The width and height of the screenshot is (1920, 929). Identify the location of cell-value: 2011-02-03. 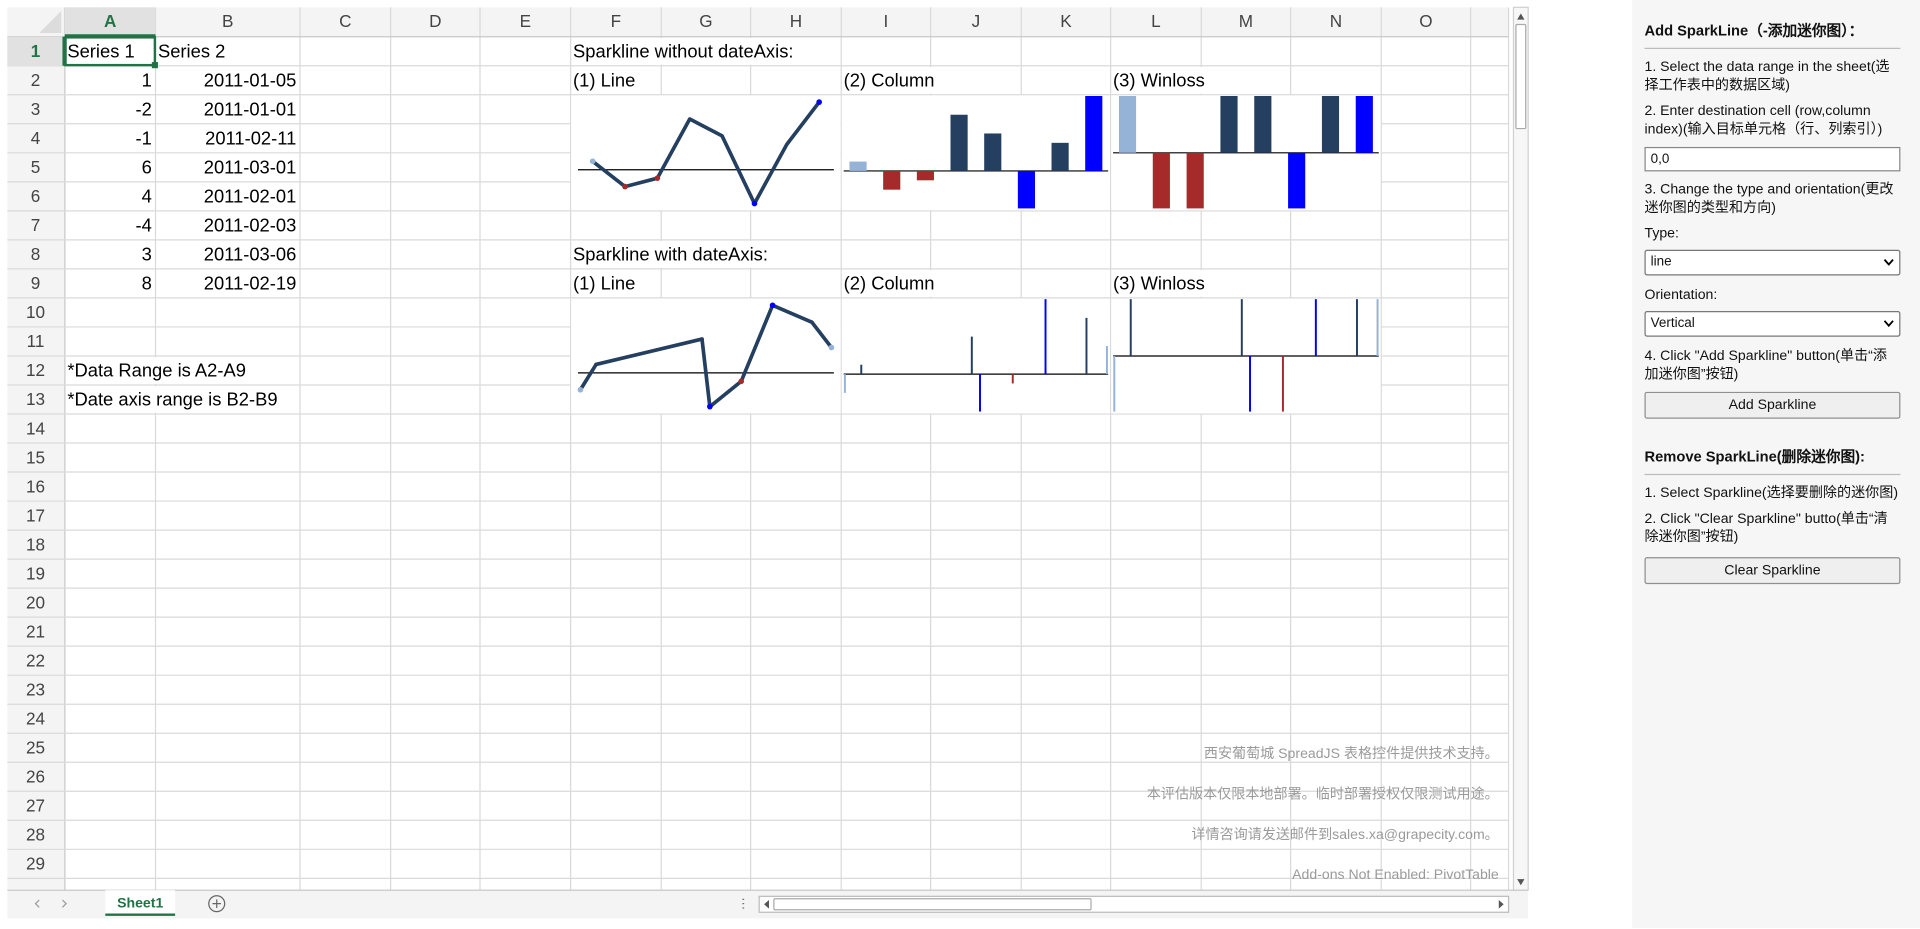
(250, 224).